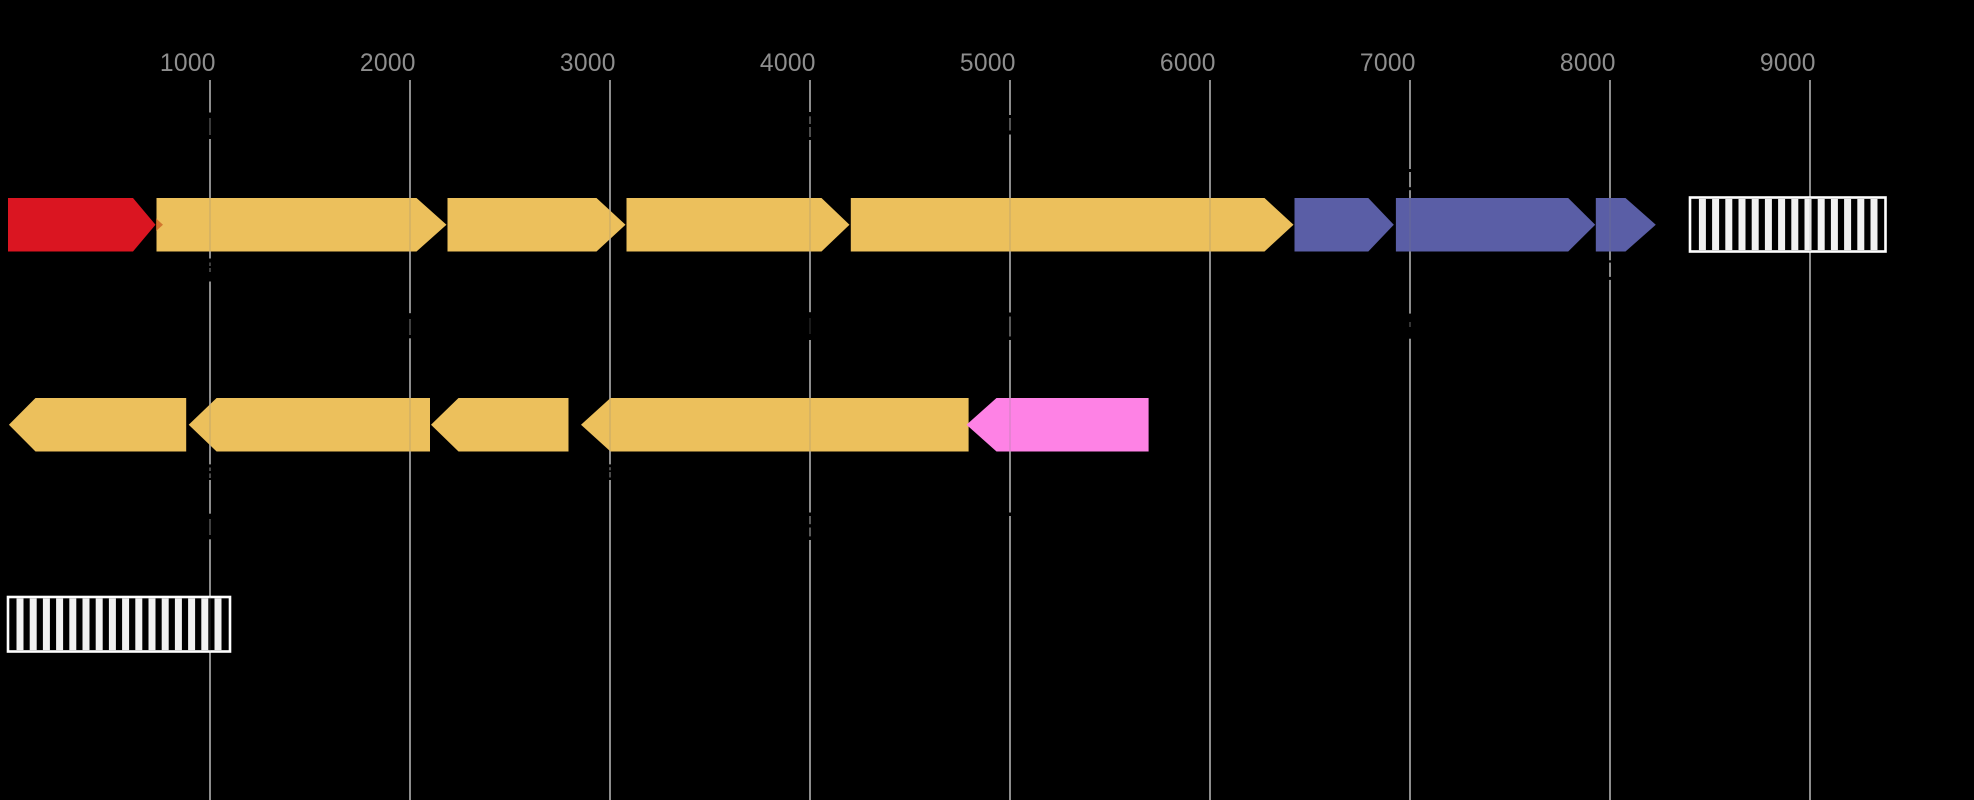  Describe the element at coordinates (988, 63) in the screenshot. I see `svg-text: 5000` at that location.